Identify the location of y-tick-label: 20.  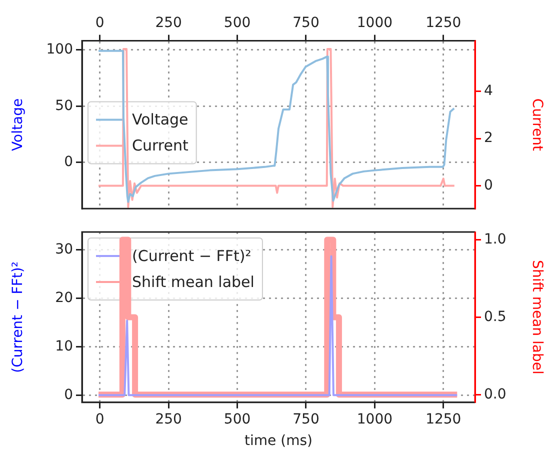
(64, 298).